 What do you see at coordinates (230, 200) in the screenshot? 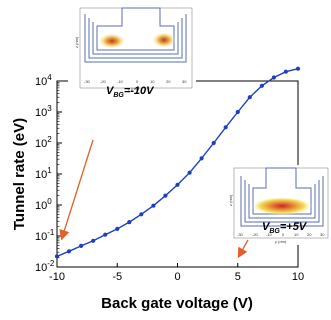
I see `inset-bottom-y-label: z (nm)` at bounding box center [230, 200].